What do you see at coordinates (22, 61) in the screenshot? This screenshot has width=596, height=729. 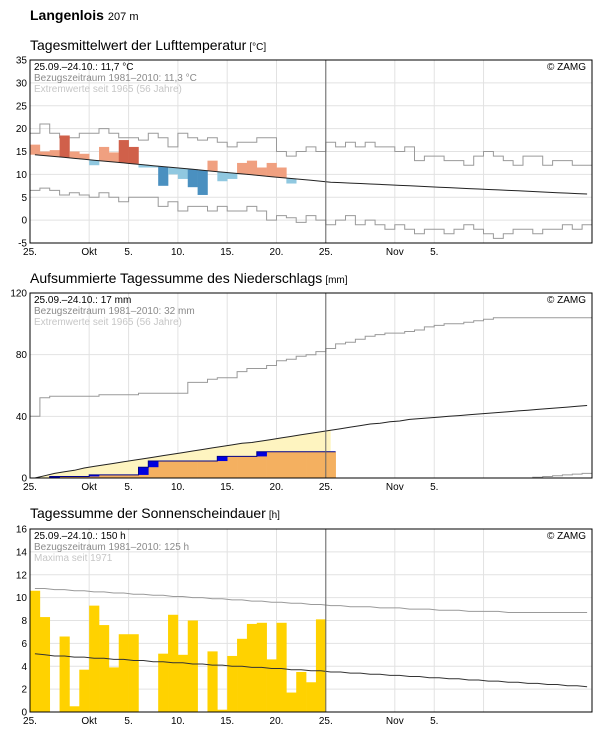 I see `temperature-y-tick-label: 35` at bounding box center [22, 61].